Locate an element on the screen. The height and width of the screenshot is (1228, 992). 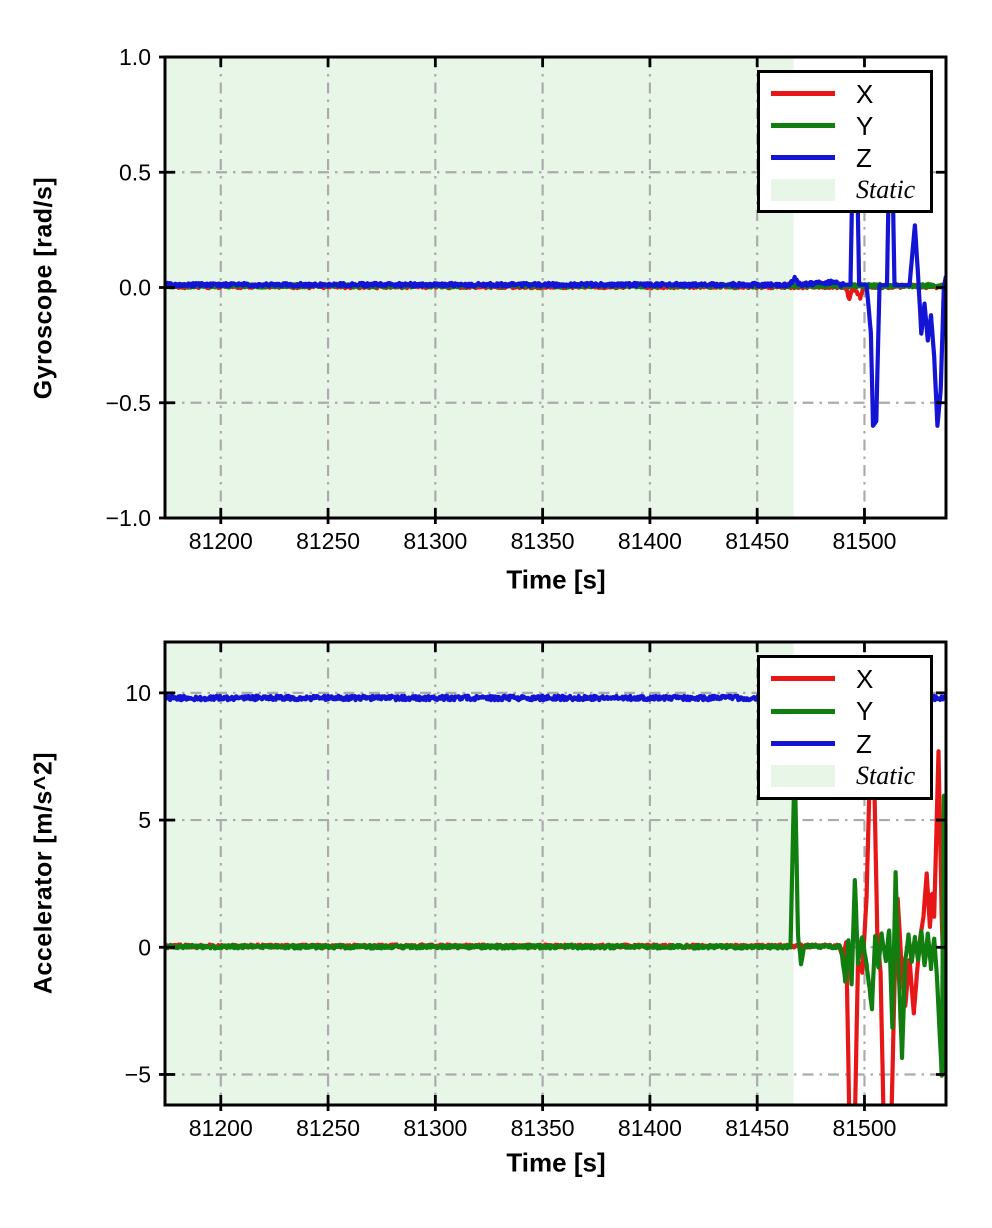
y-tick-label: 10 is located at coordinates (138, 693).